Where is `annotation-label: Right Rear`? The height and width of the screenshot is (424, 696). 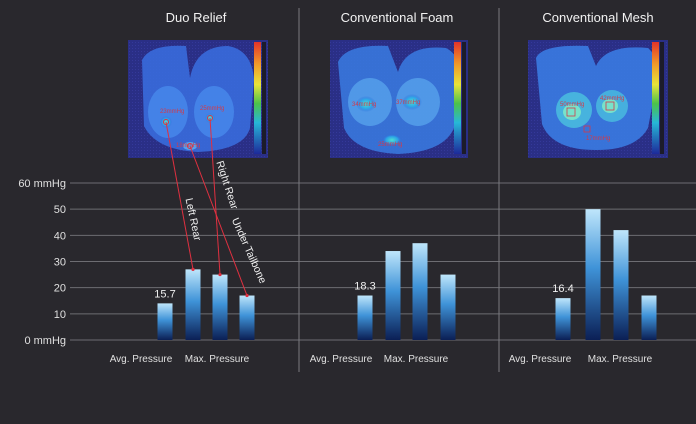 annotation-label: Right Rear is located at coordinates (226, 185).